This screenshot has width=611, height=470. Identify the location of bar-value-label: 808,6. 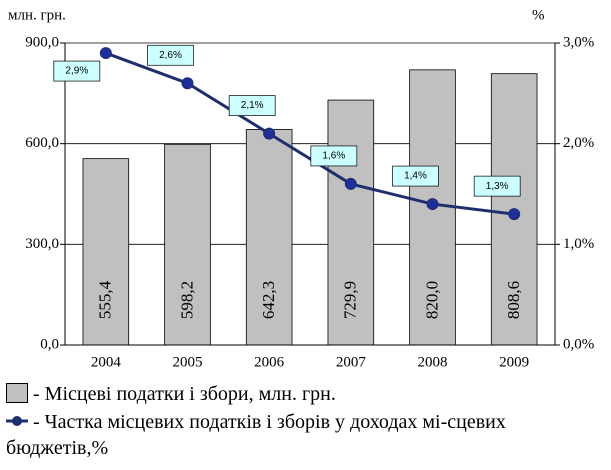
(513, 300).